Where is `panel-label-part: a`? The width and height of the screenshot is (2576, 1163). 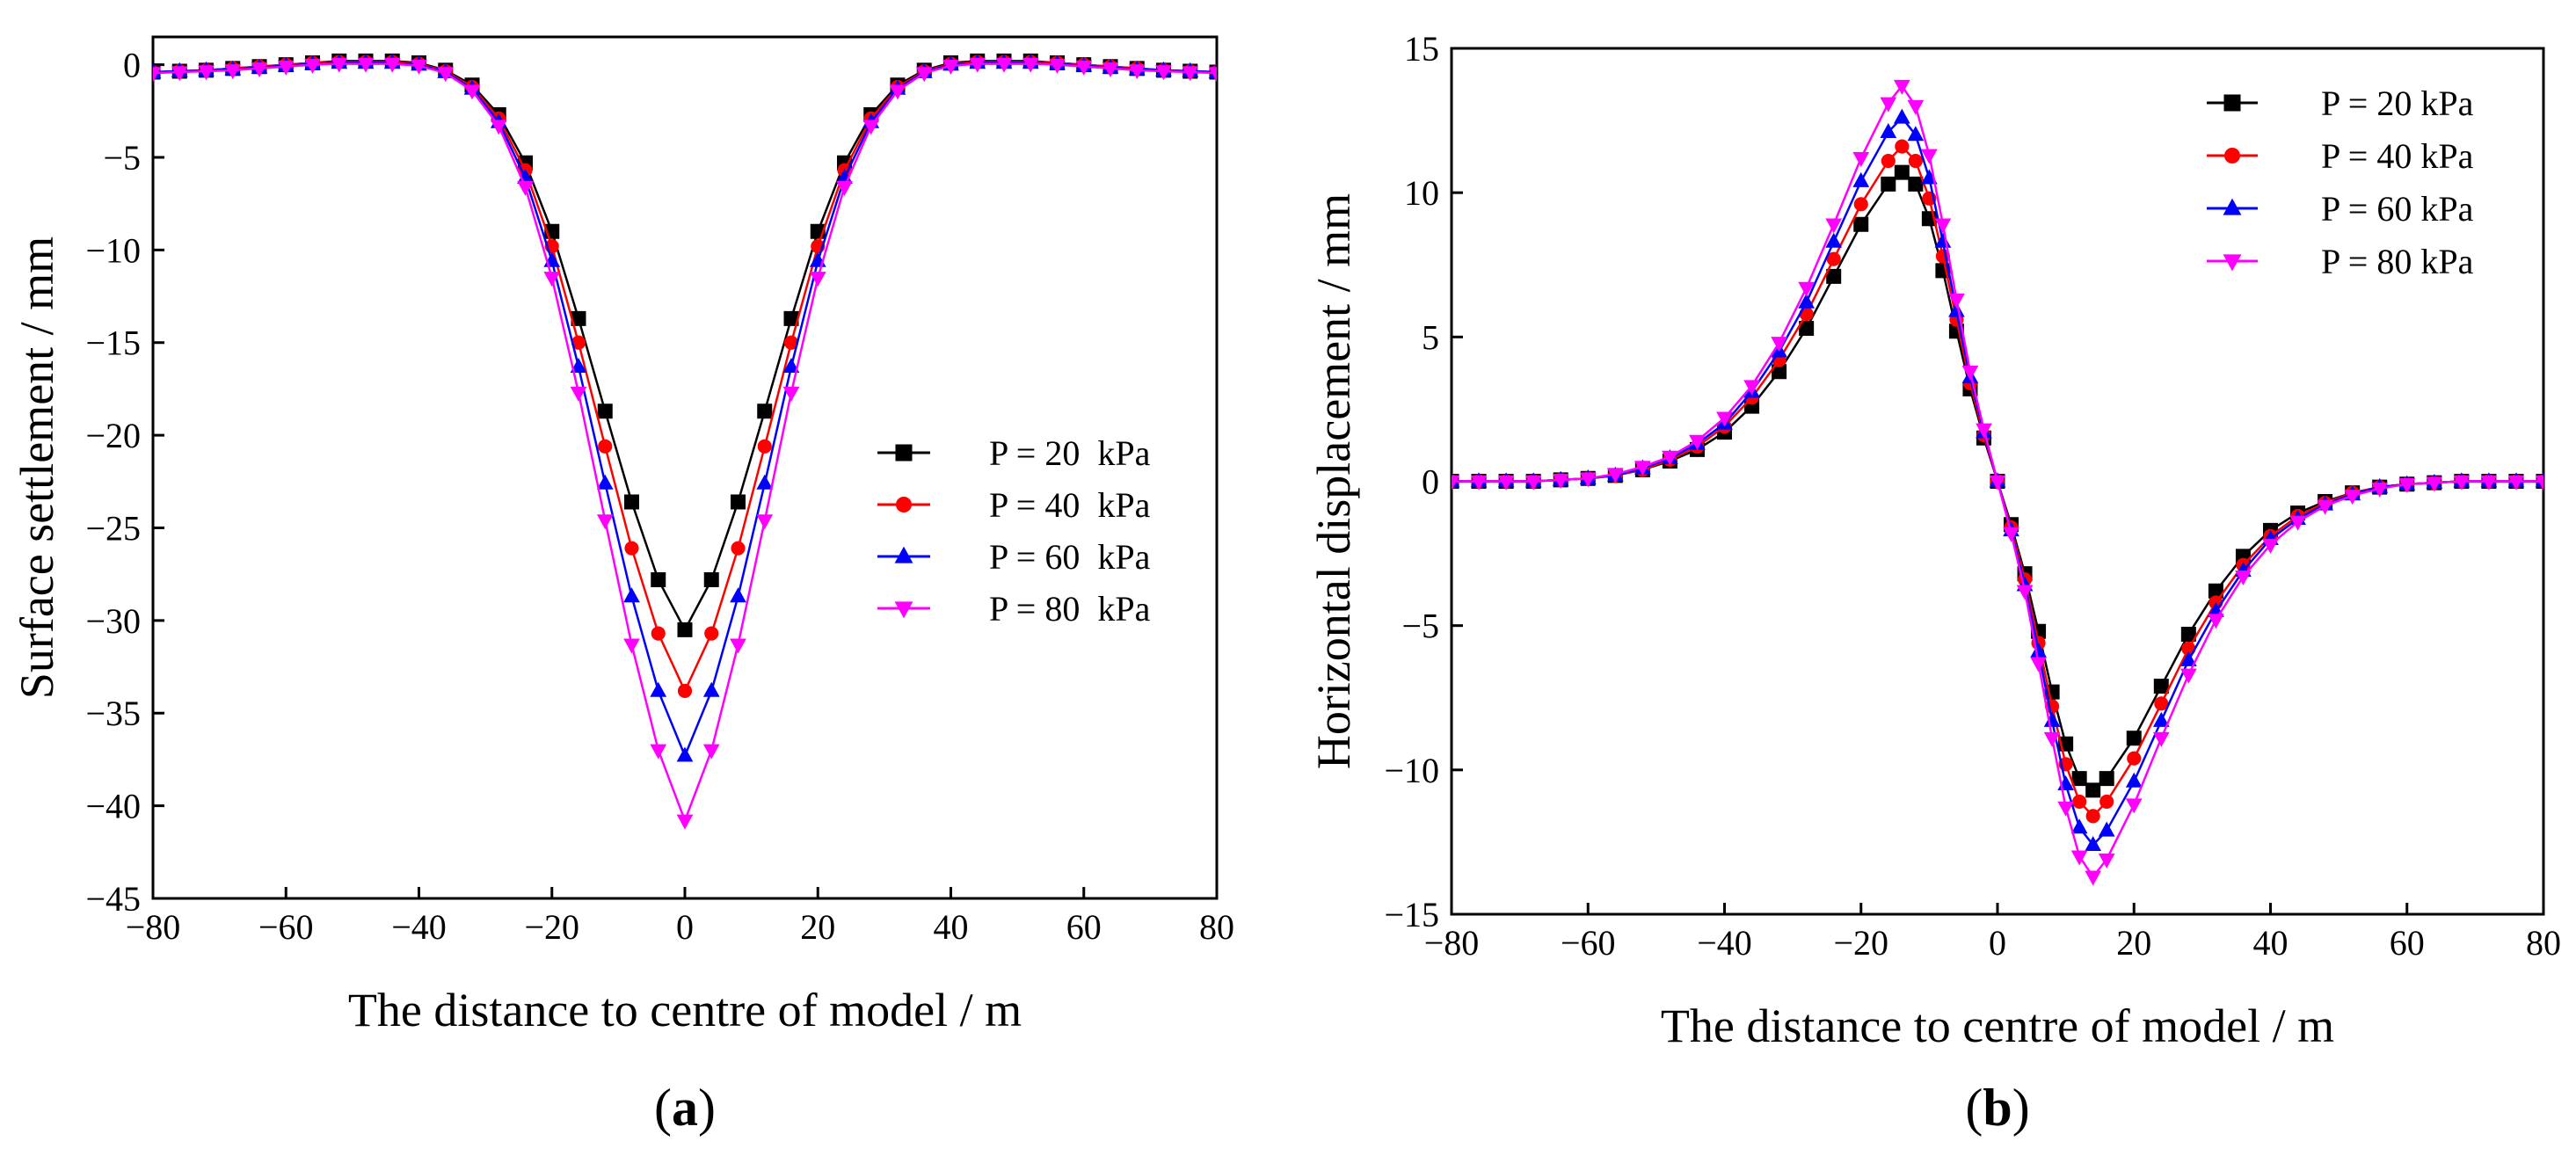
panel-label-part: a is located at coordinates (685, 1108).